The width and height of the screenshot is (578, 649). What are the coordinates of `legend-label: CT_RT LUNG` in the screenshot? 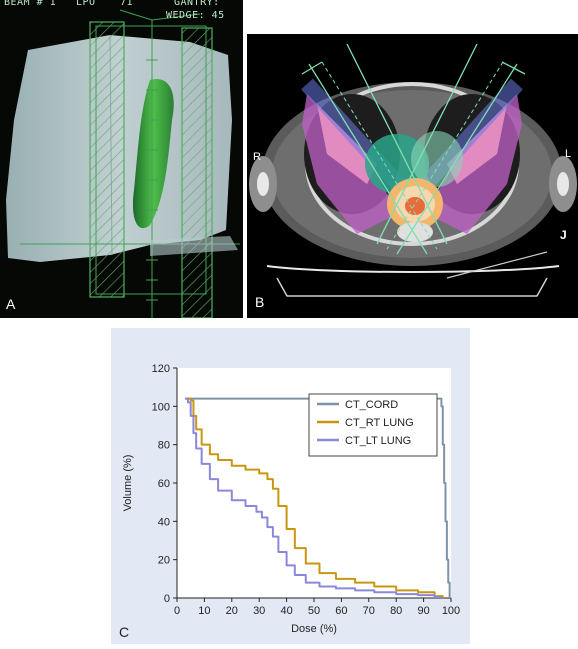 It's located at (379, 423).